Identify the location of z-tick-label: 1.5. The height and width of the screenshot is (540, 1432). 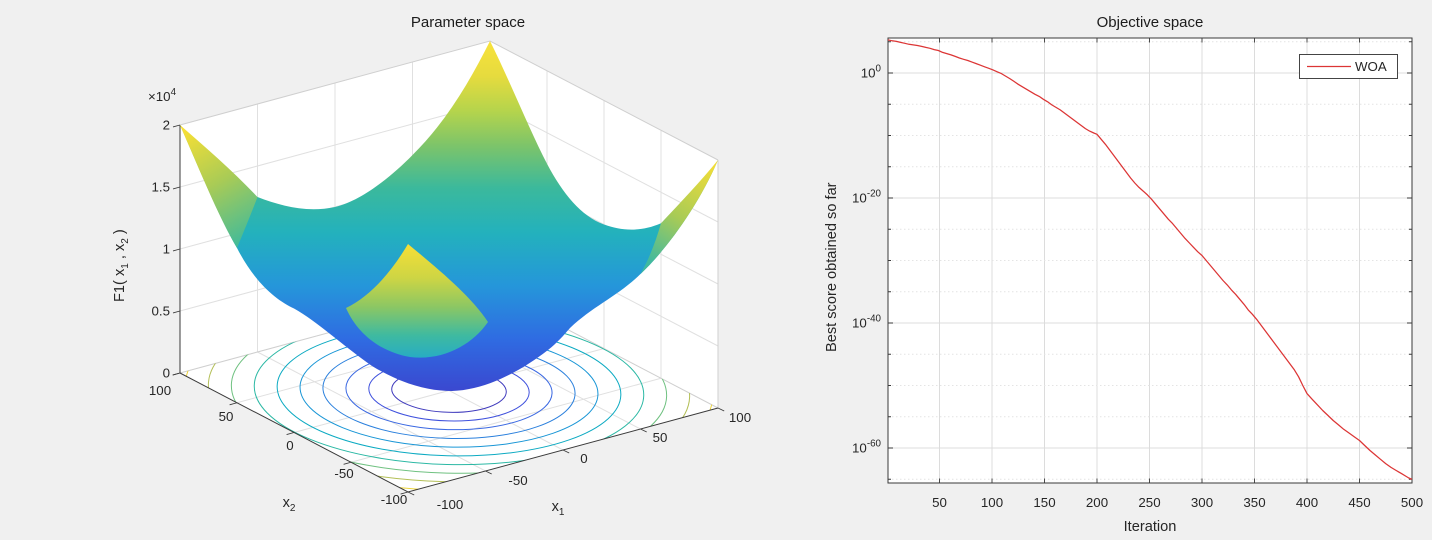
(161, 187).